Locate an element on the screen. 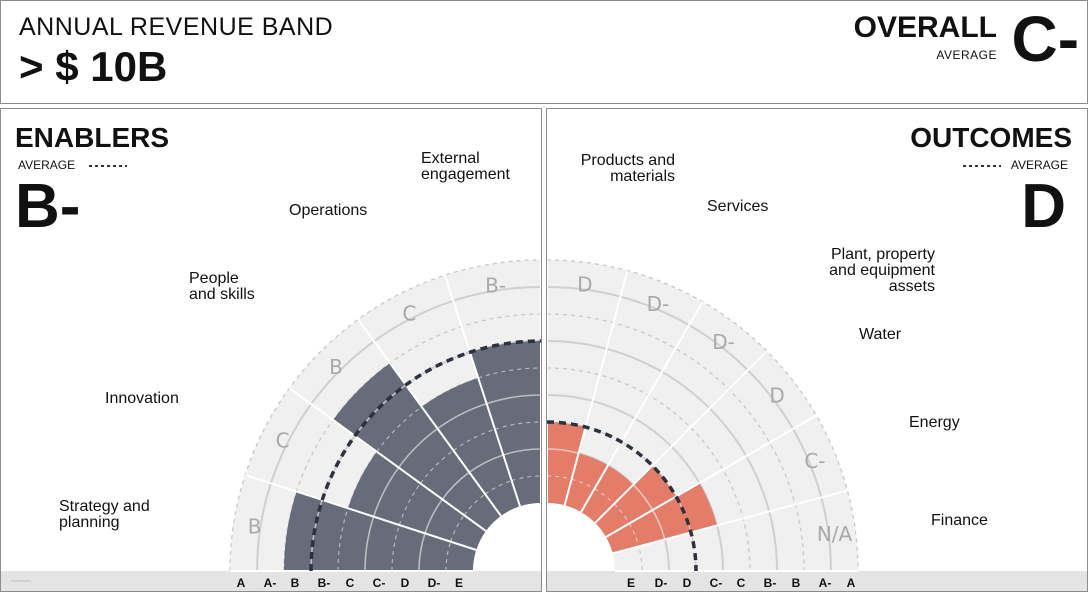  overall-grade: C- is located at coordinates (1045, 39).